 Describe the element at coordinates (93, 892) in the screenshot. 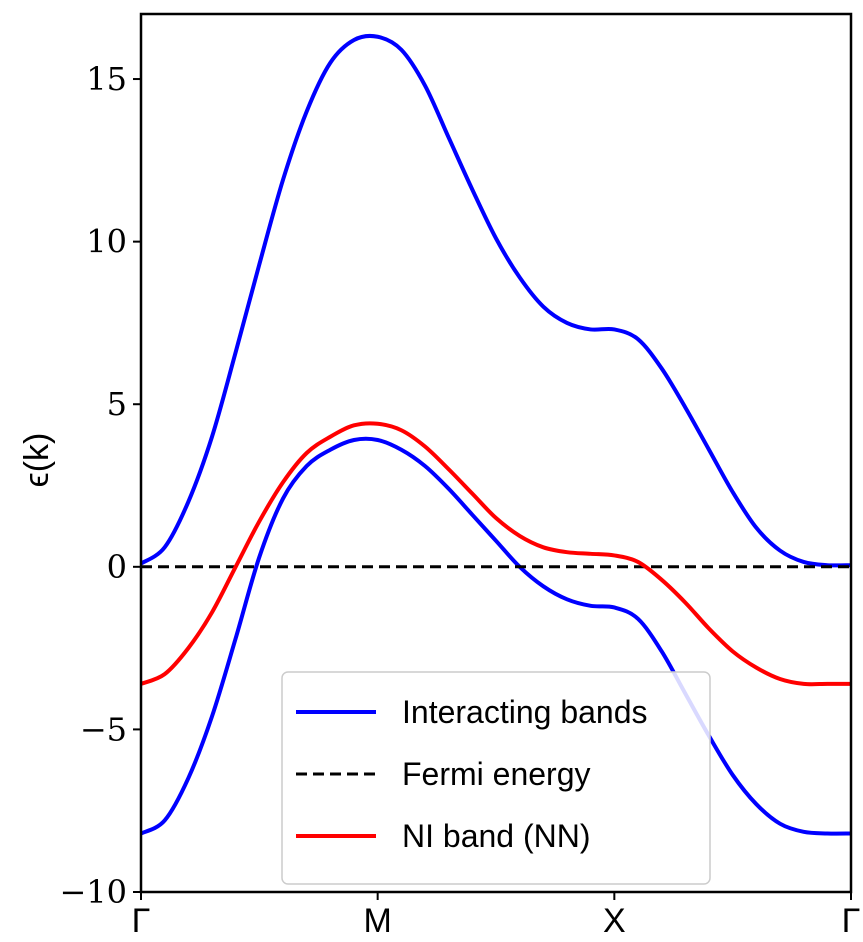

I see `y-tick-label: −10` at that location.